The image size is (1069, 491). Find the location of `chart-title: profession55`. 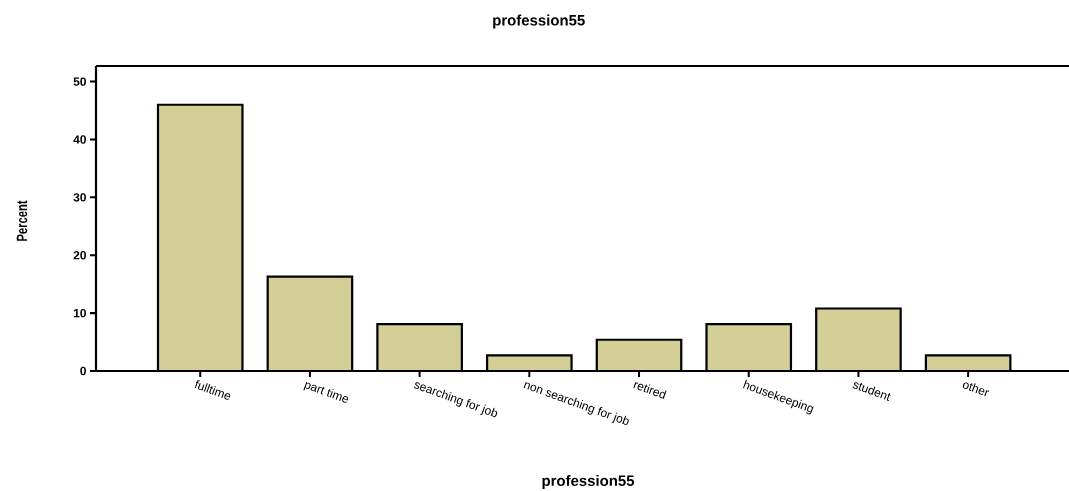

chart-title: profession55 is located at coordinates (539, 21).